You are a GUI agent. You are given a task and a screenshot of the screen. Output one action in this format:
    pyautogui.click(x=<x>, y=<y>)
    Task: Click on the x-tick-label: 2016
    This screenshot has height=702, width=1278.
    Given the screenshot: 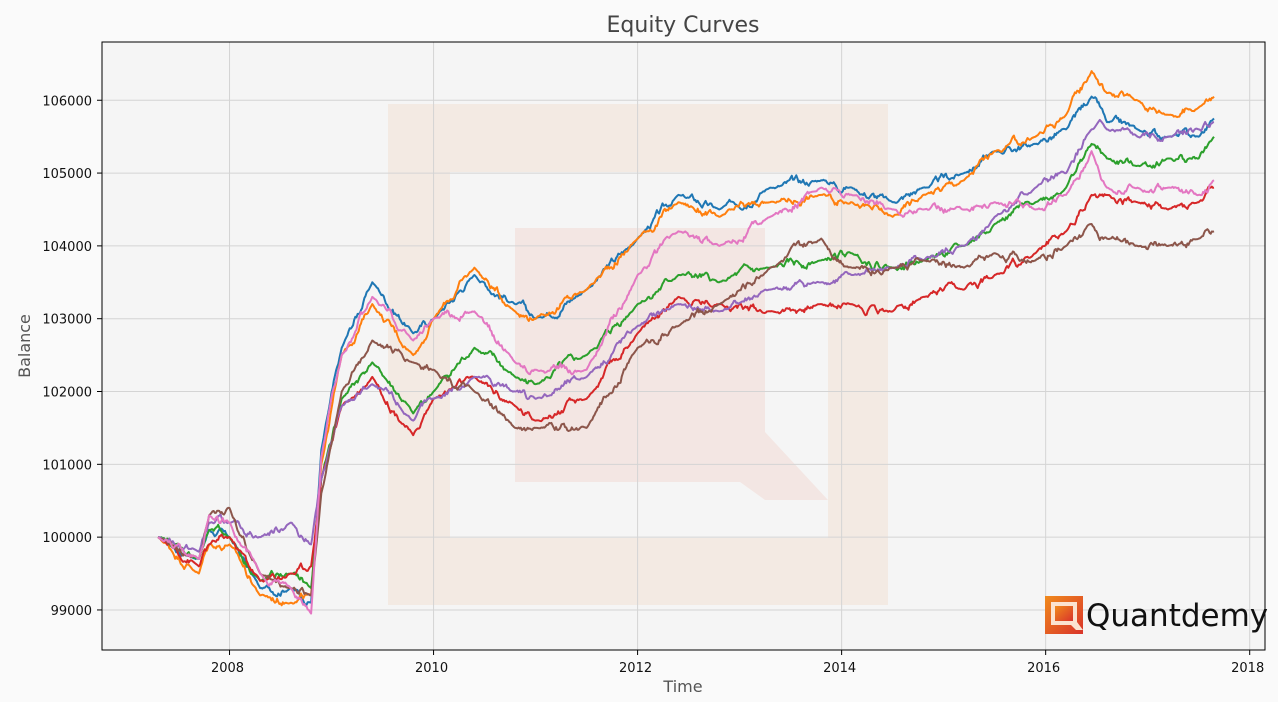 What is the action you would take?
    pyautogui.click(x=1043, y=668)
    